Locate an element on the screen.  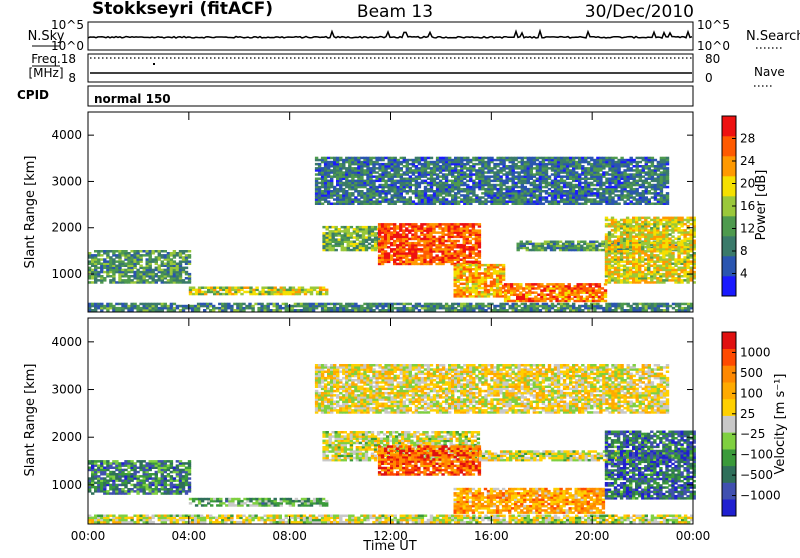
nsky-tick-top: 10^5 is located at coordinates (67, 25).